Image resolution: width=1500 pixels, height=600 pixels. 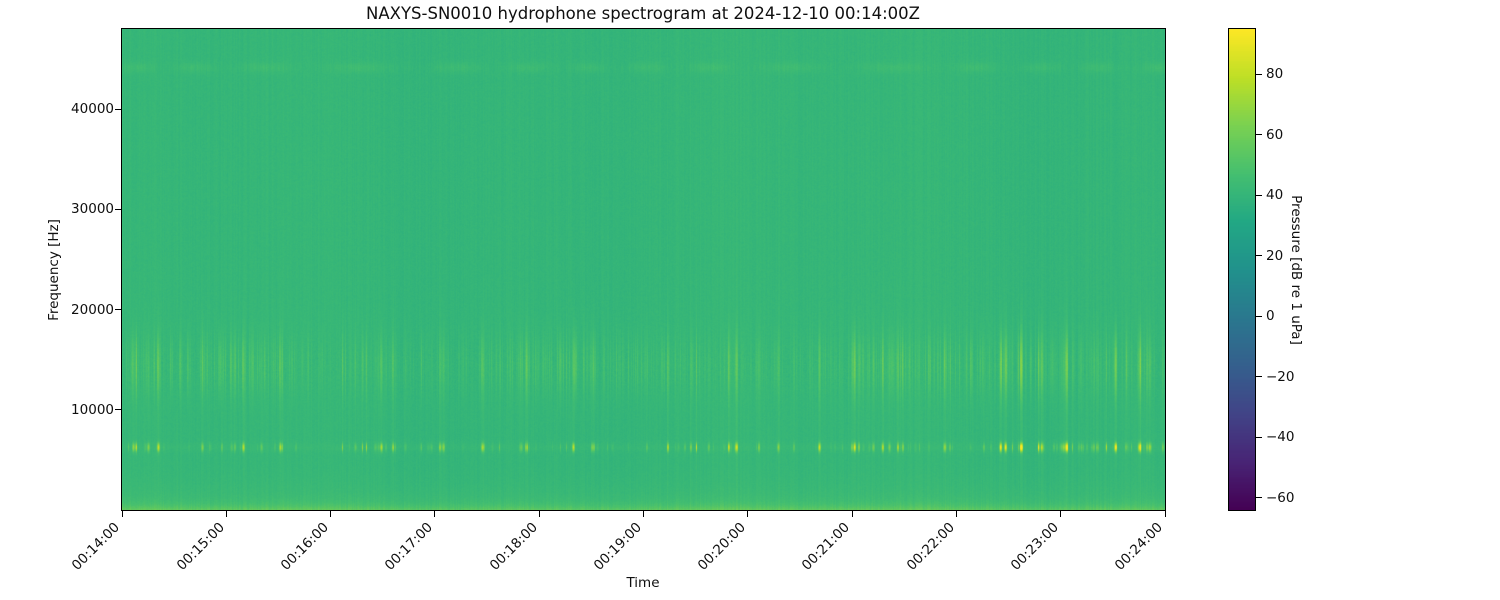 I want to click on x-tick-label-text: 00:17:00, so click(x=409, y=546).